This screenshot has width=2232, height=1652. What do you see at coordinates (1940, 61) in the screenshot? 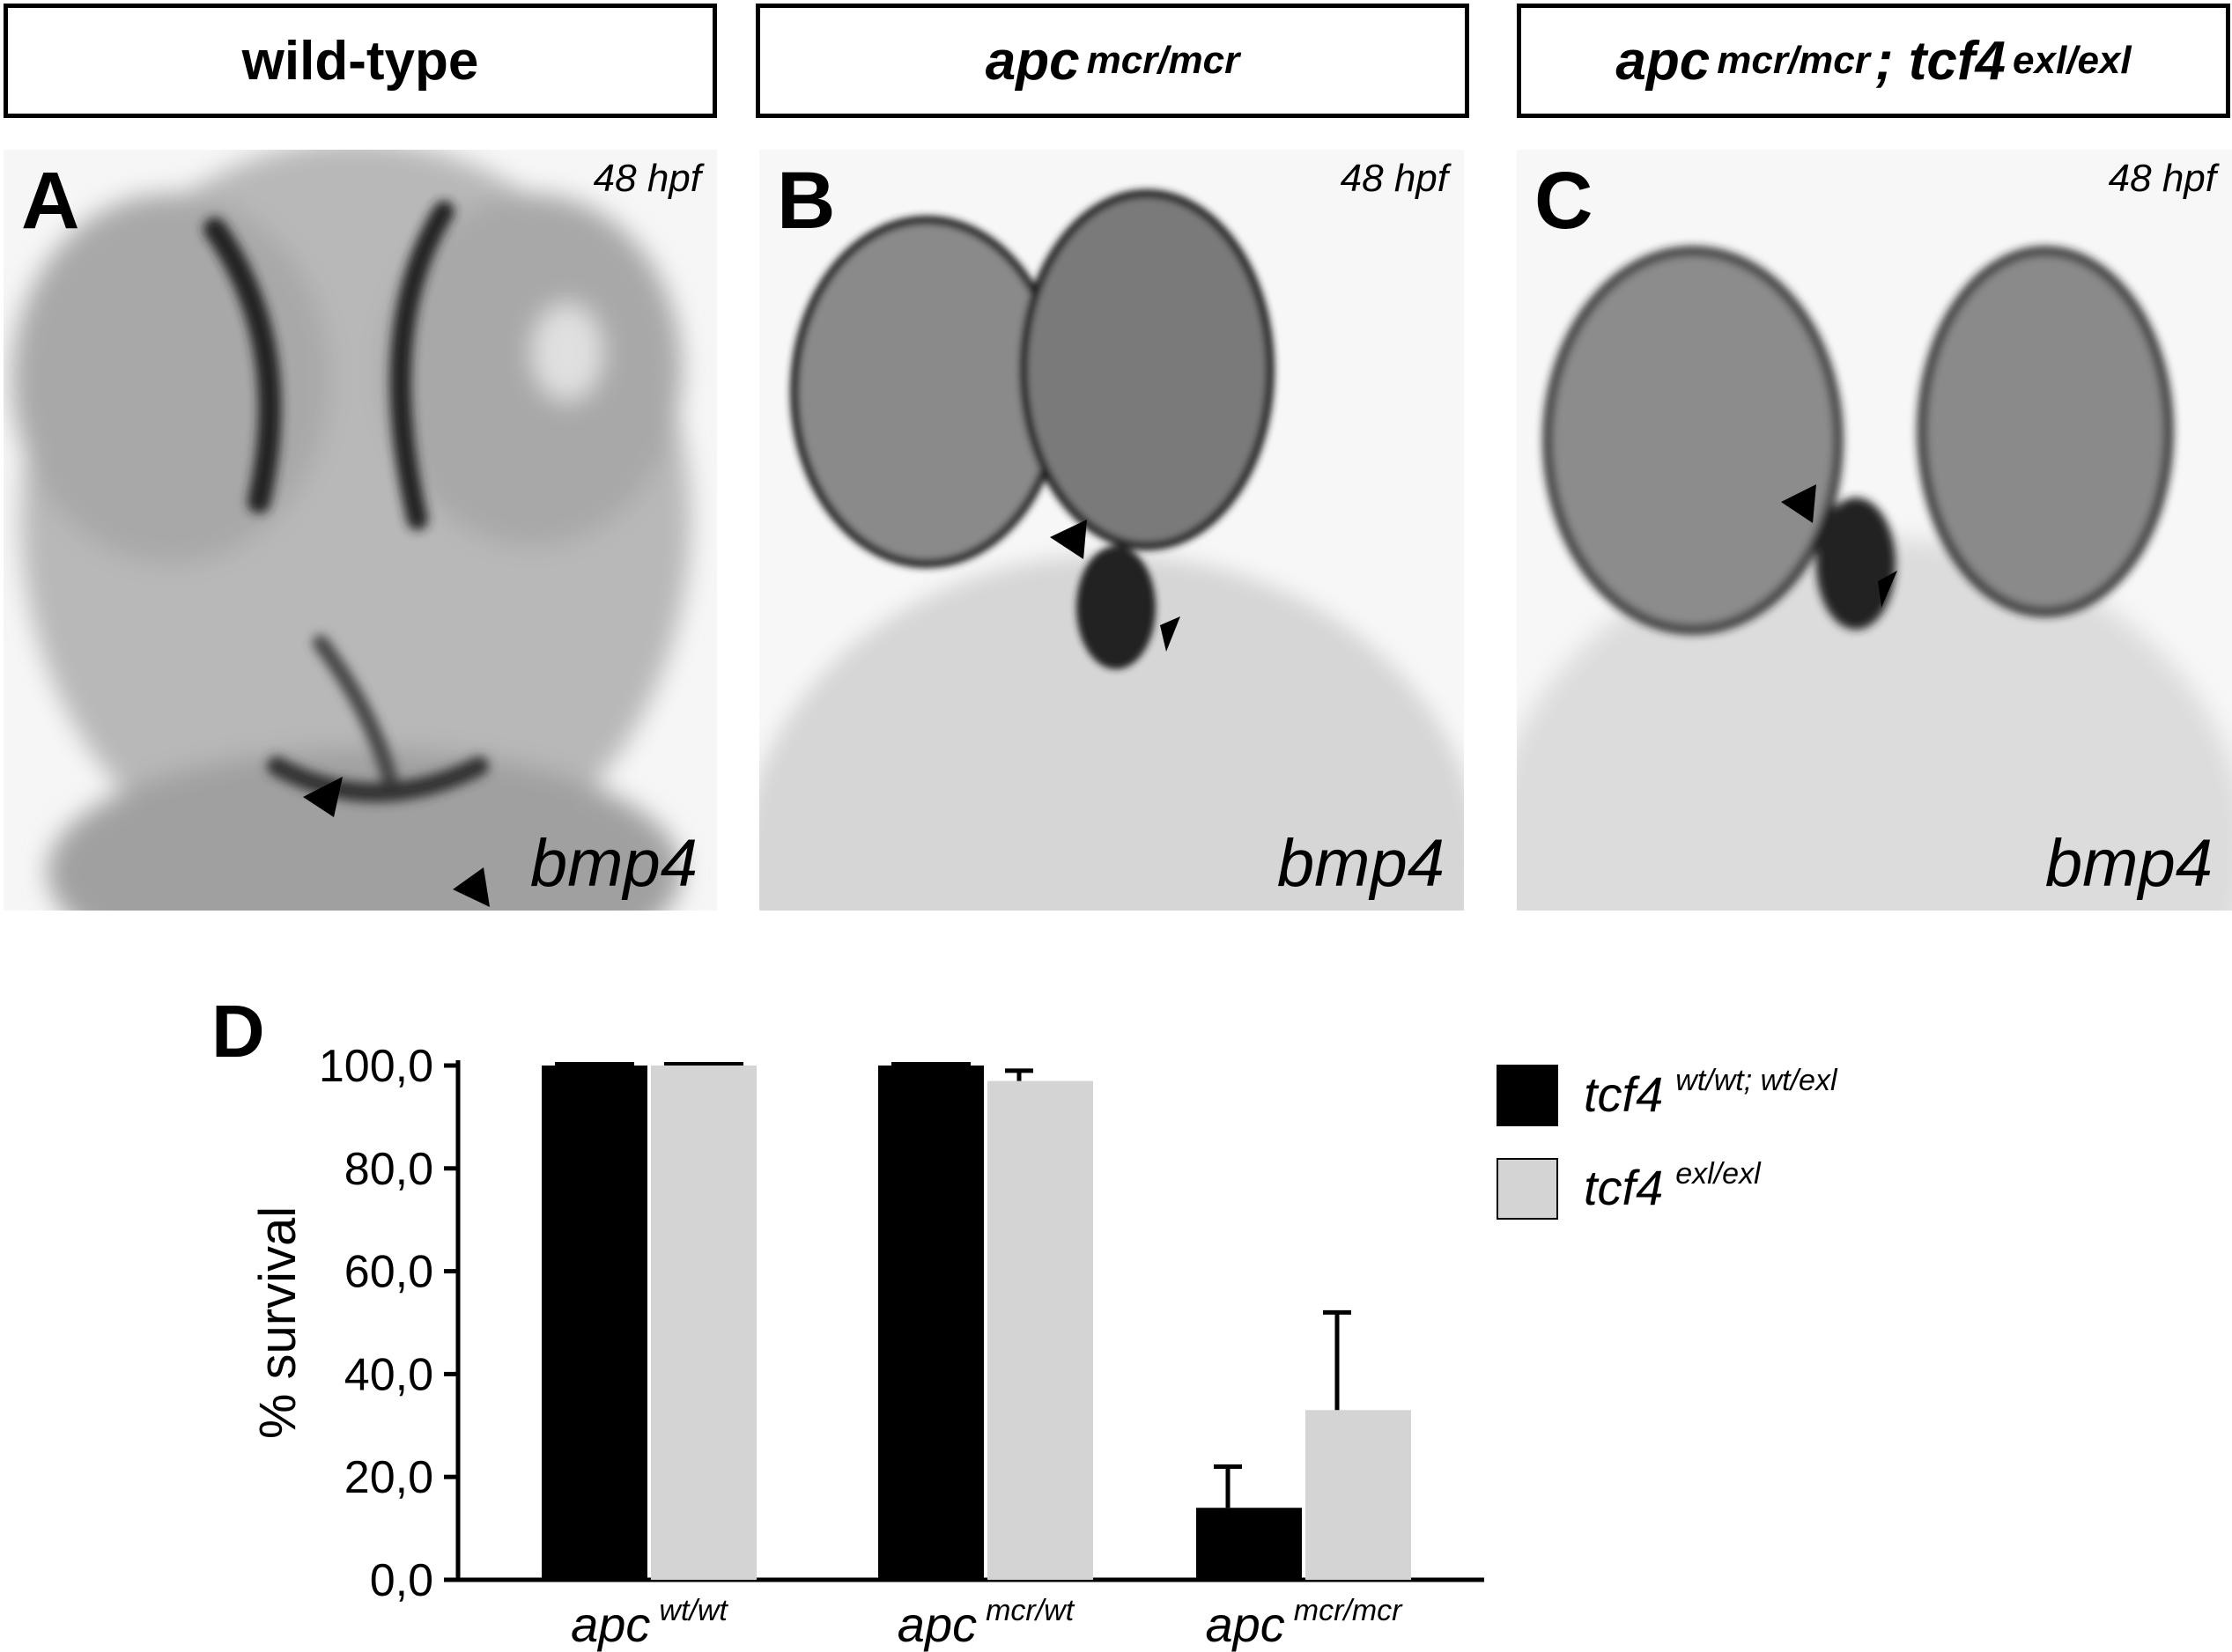
I see `genotype-label-2: ; tcf4` at bounding box center [1940, 61].